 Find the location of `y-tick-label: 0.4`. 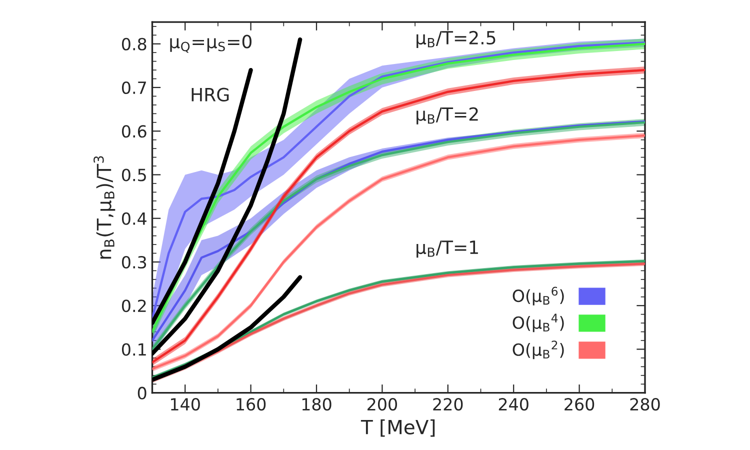

y-tick-label: 0.4 is located at coordinates (134, 218).